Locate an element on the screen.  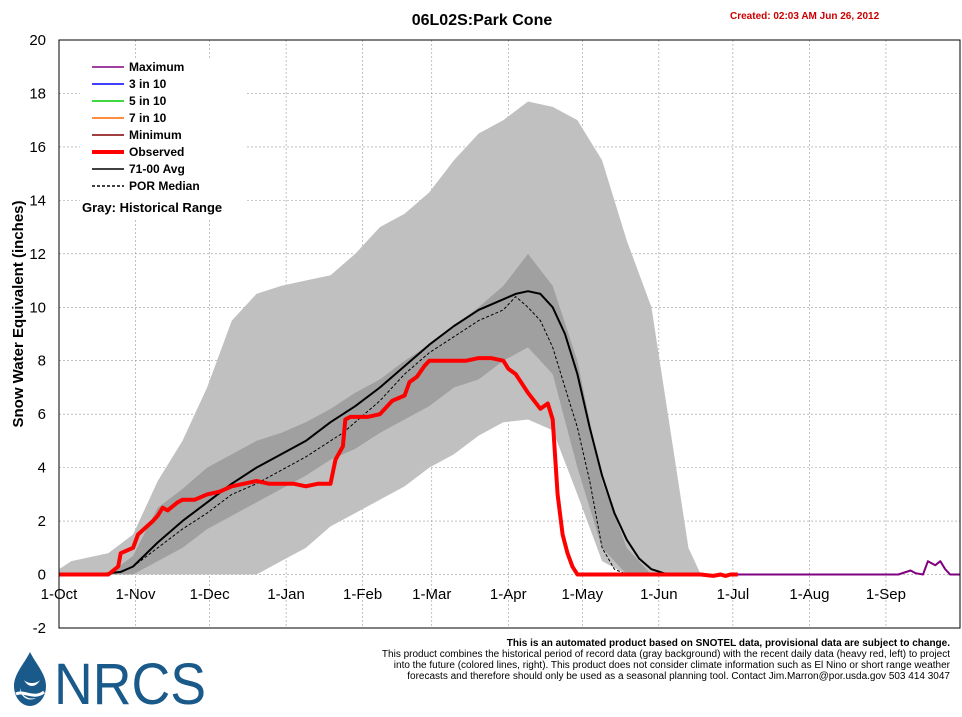
legend-label: 7 in 10 is located at coordinates (148, 118).